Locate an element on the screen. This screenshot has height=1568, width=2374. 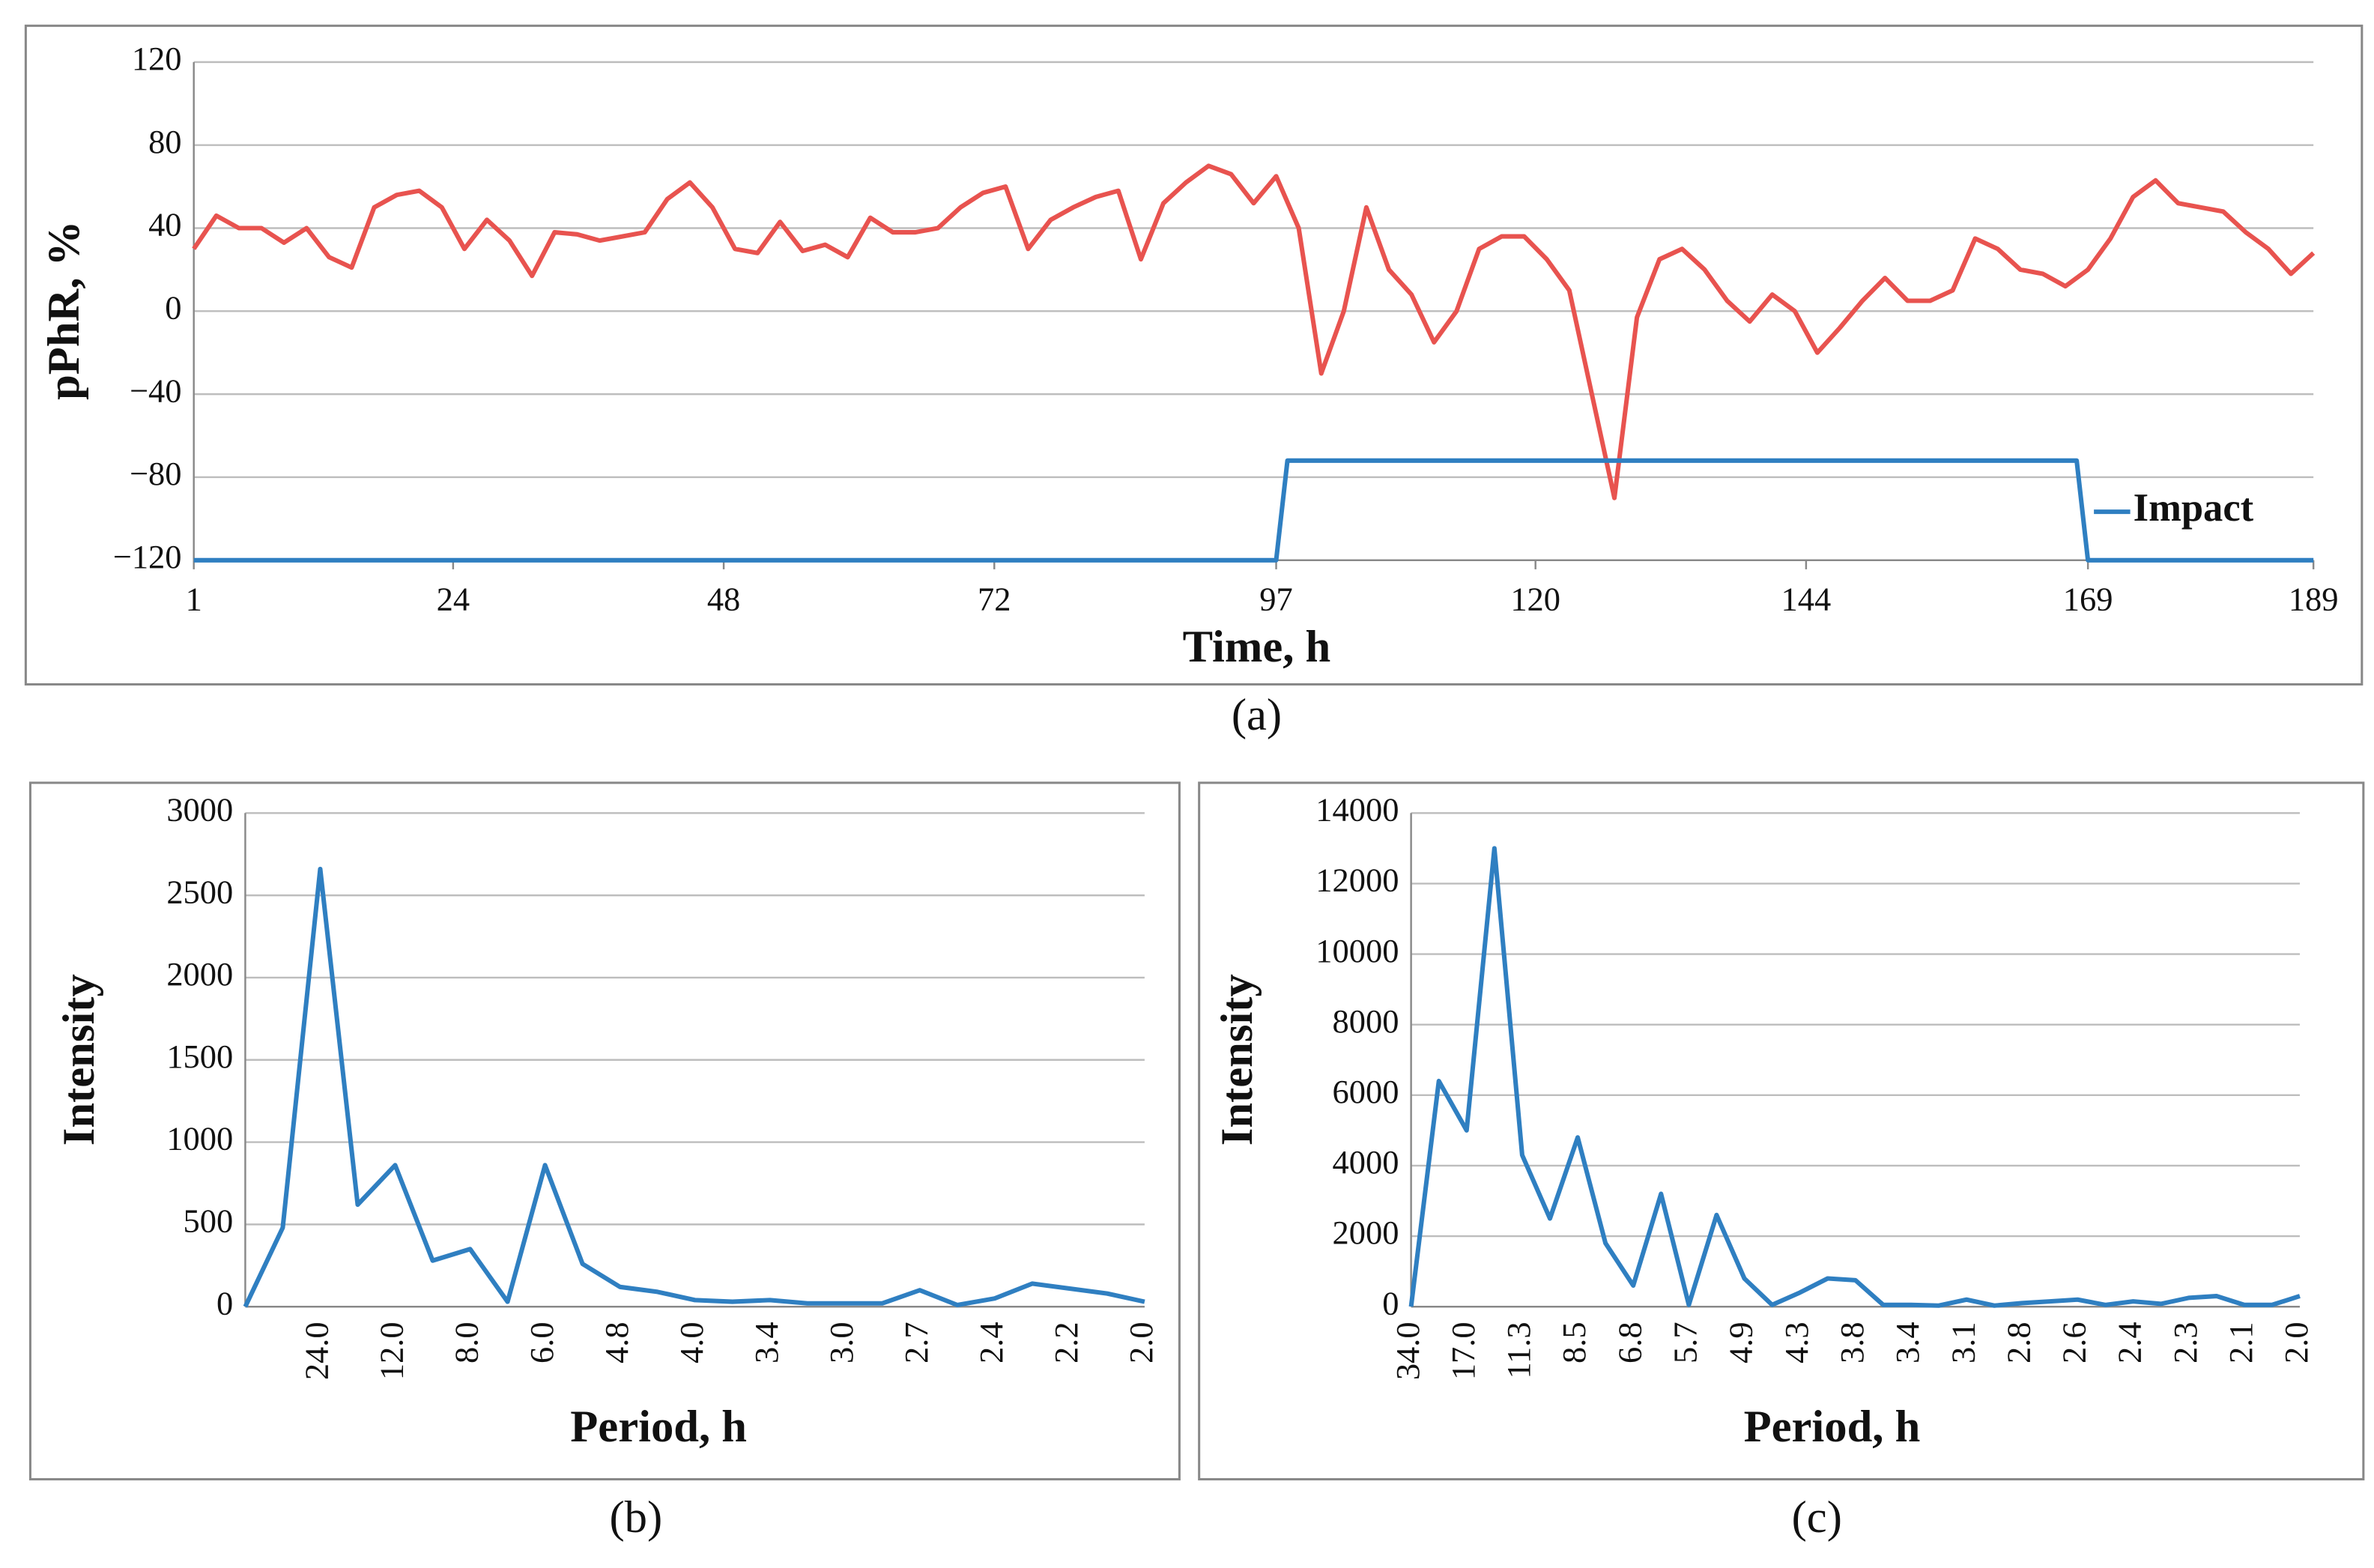
y-tick-label: 1500 is located at coordinates (199, 1056).